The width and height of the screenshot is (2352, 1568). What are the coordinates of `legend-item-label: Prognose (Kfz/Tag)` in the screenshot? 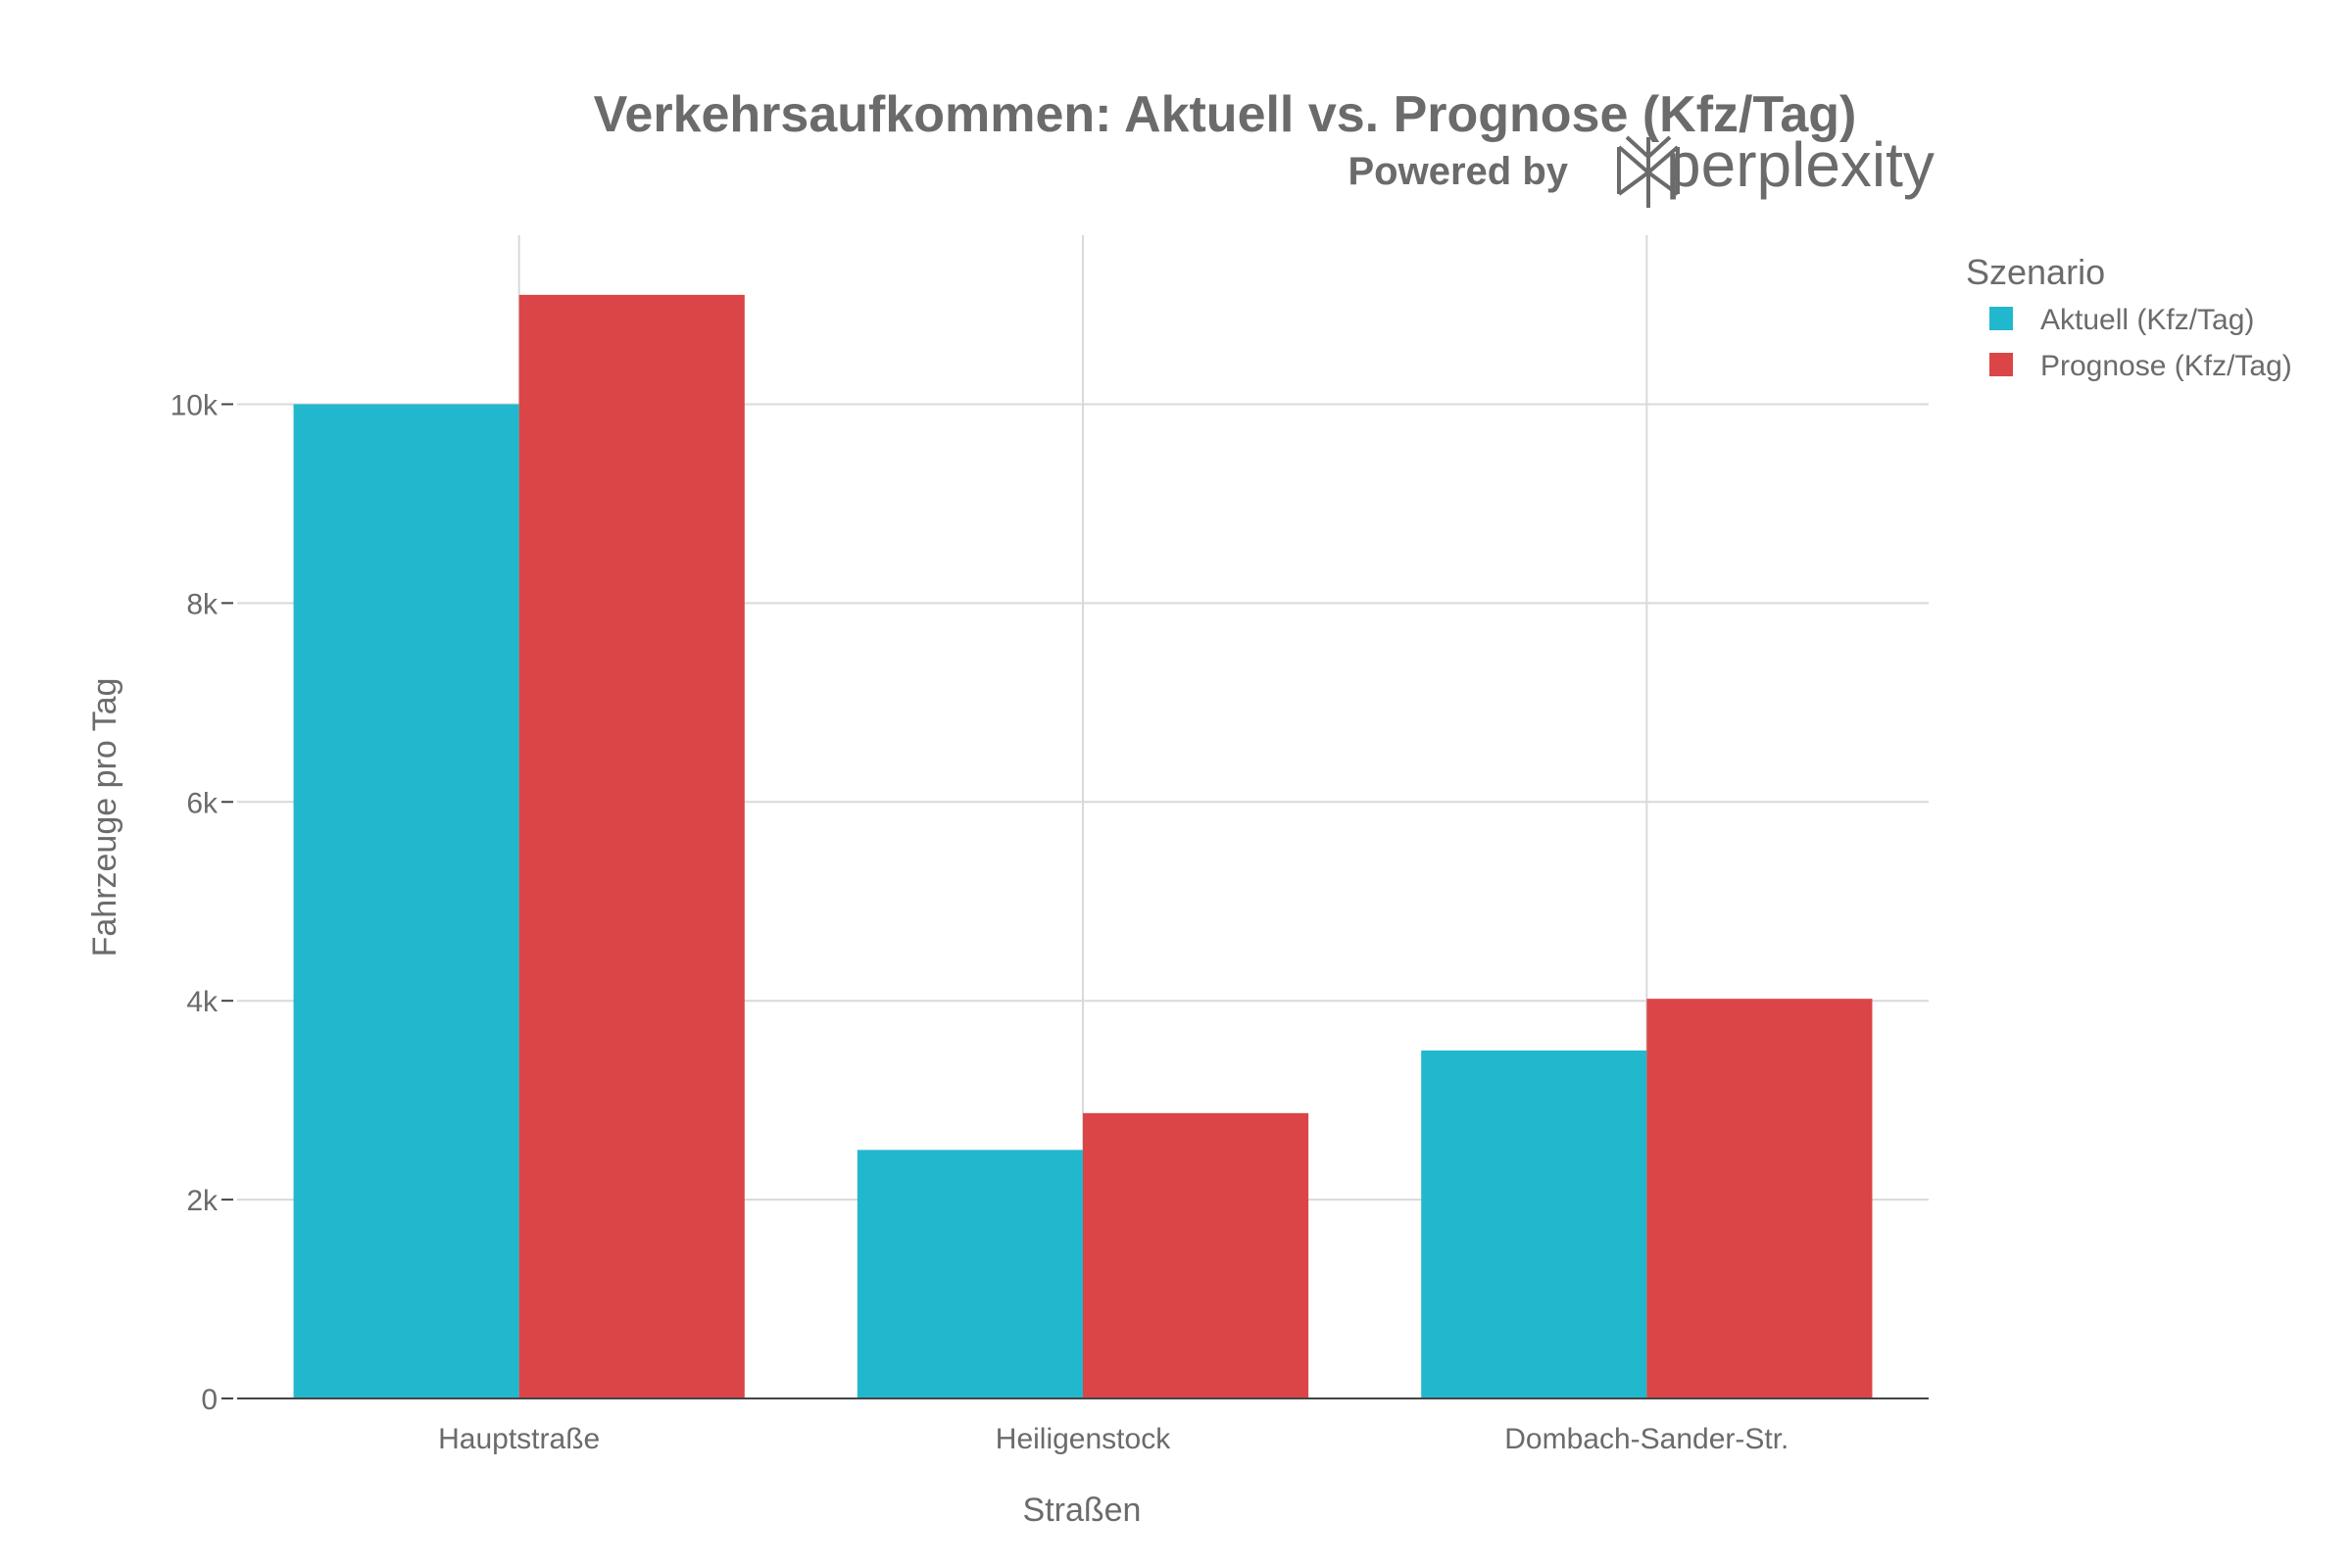 It's located at (2166, 366).